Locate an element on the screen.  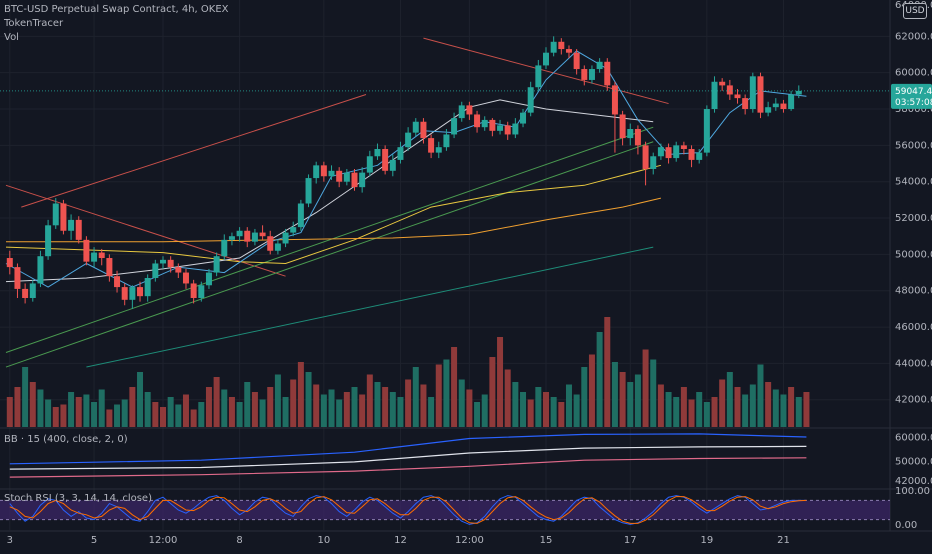
time-tick-label: 10 is located at coordinates (323, 540).